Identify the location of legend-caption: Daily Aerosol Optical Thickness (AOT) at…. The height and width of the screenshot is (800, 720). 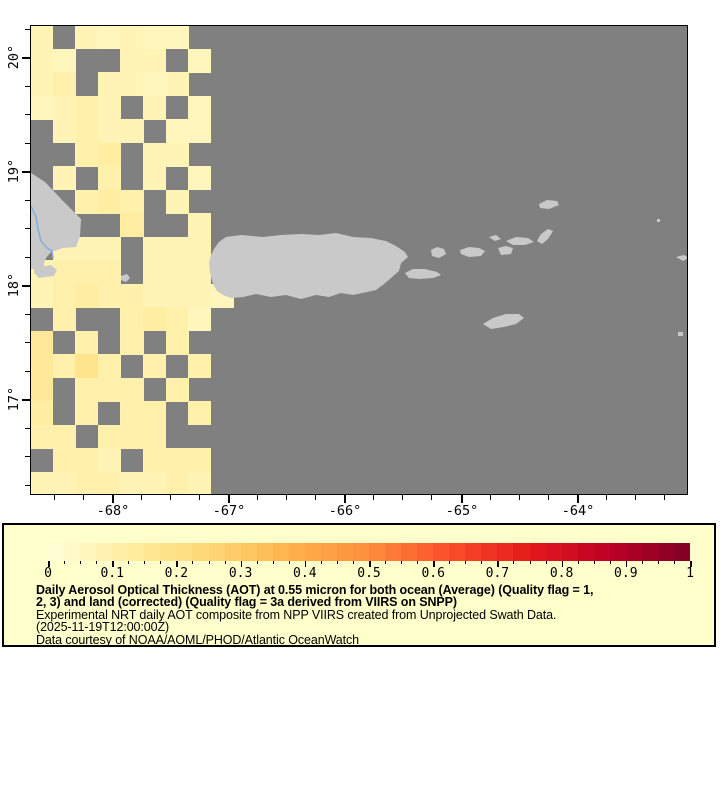
(314, 615).